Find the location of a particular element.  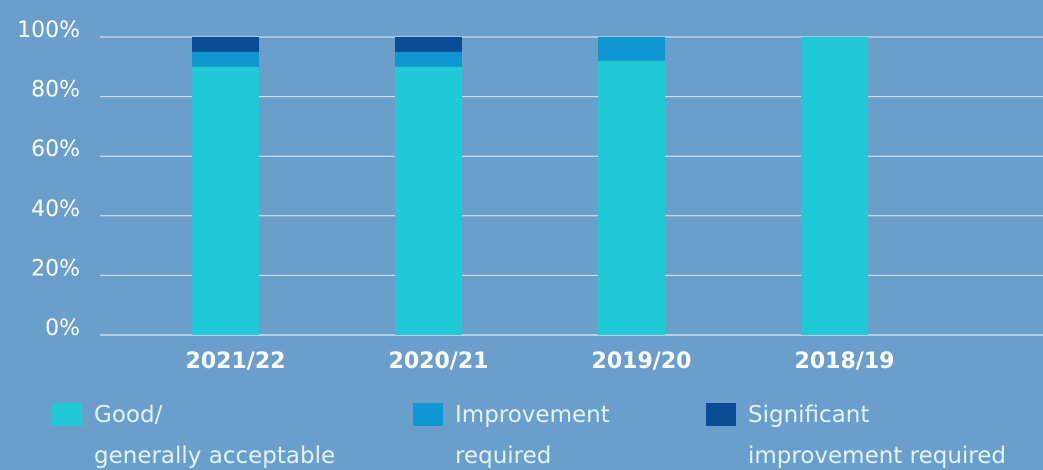

x-tick-label: 2020/21 is located at coordinates (439, 361).